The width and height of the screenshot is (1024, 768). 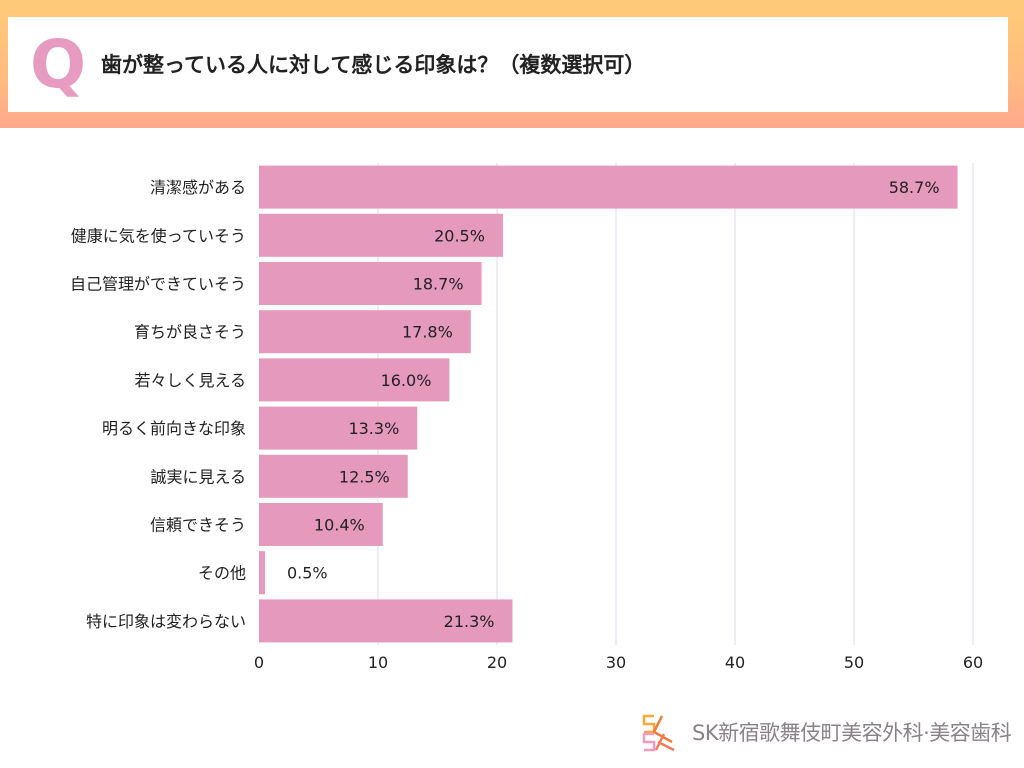 I want to click on data-label: 10.4%, so click(x=339, y=525).